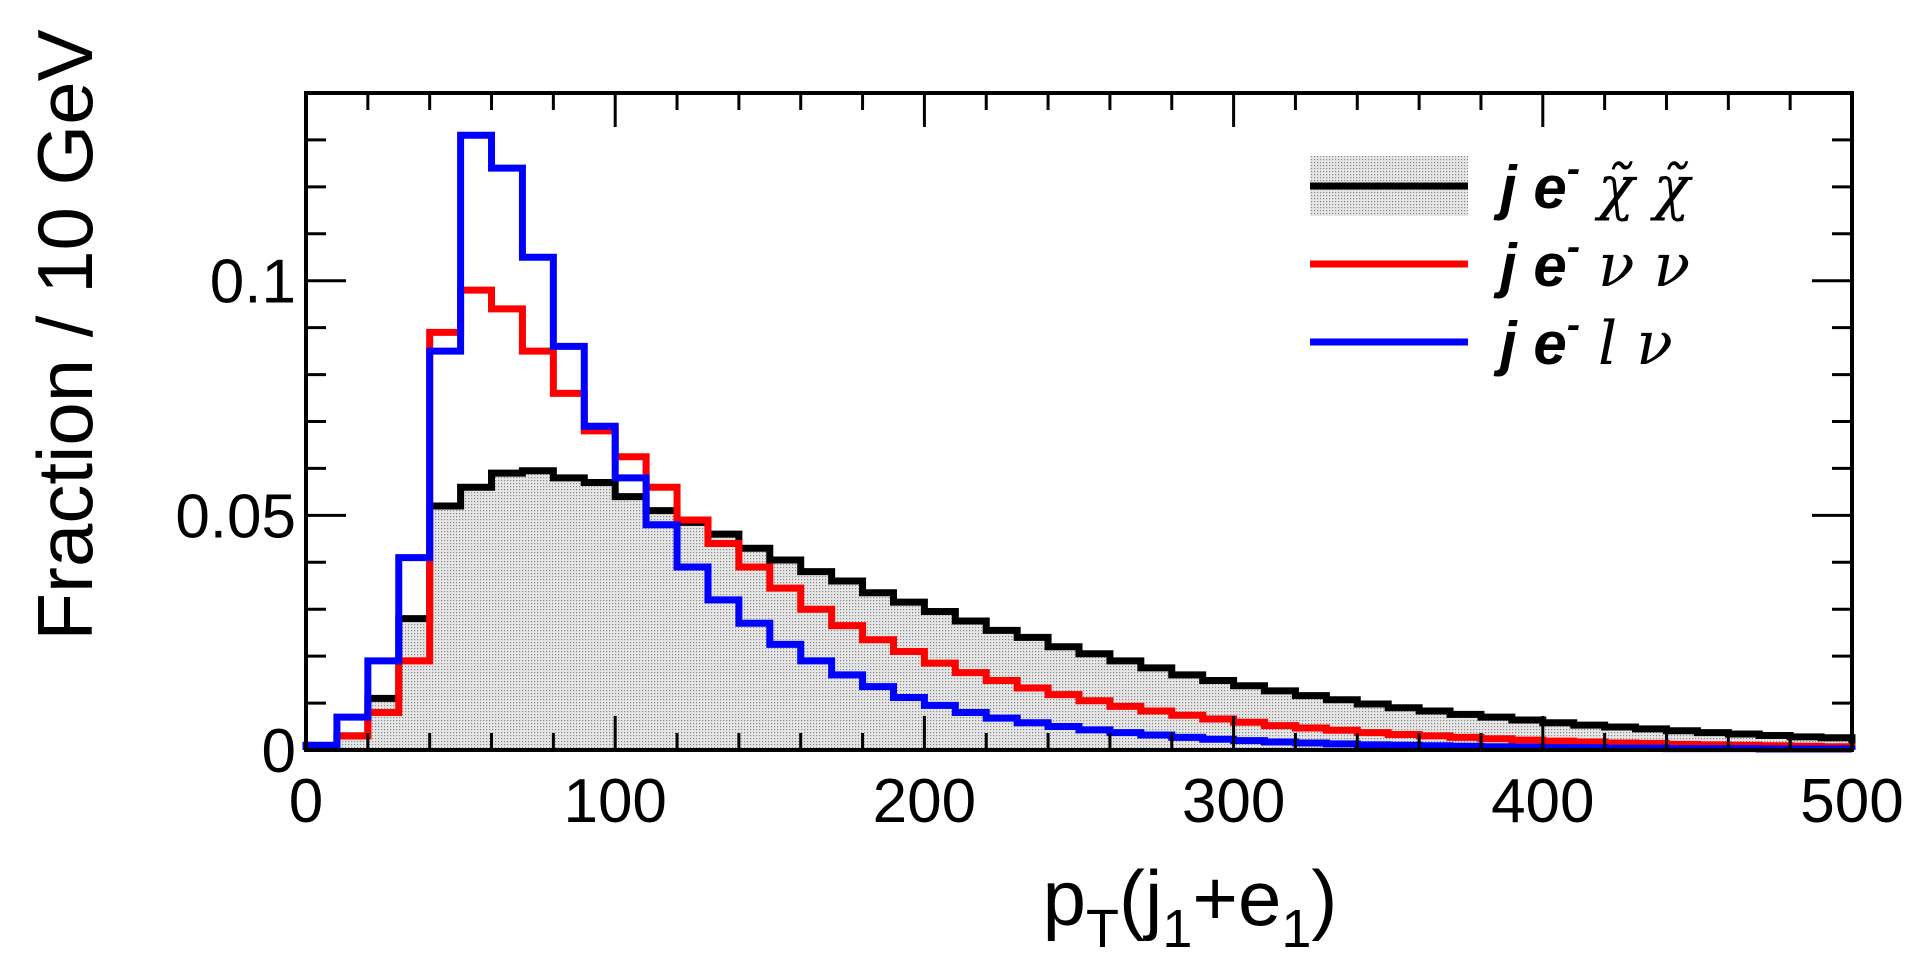  Describe the element at coordinates (1542, 801) in the screenshot. I see `x-tick-label: 400` at that location.